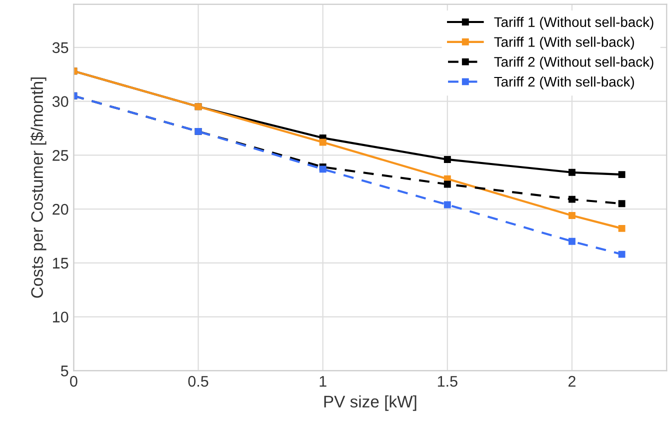 Image resolution: width=670 pixels, height=431 pixels. What do you see at coordinates (60, 155) in the screenshot?
I see `y-tick-label: 25` at bounding box center [60, 155].